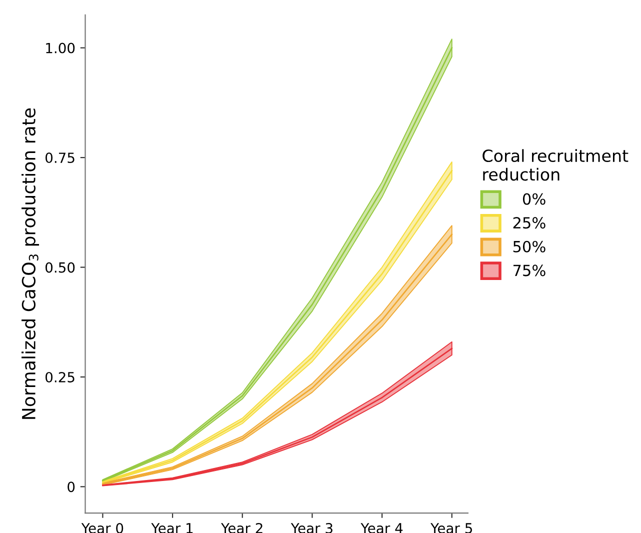  I want to click on y-tick-label: 1.00, so click(60, 48).